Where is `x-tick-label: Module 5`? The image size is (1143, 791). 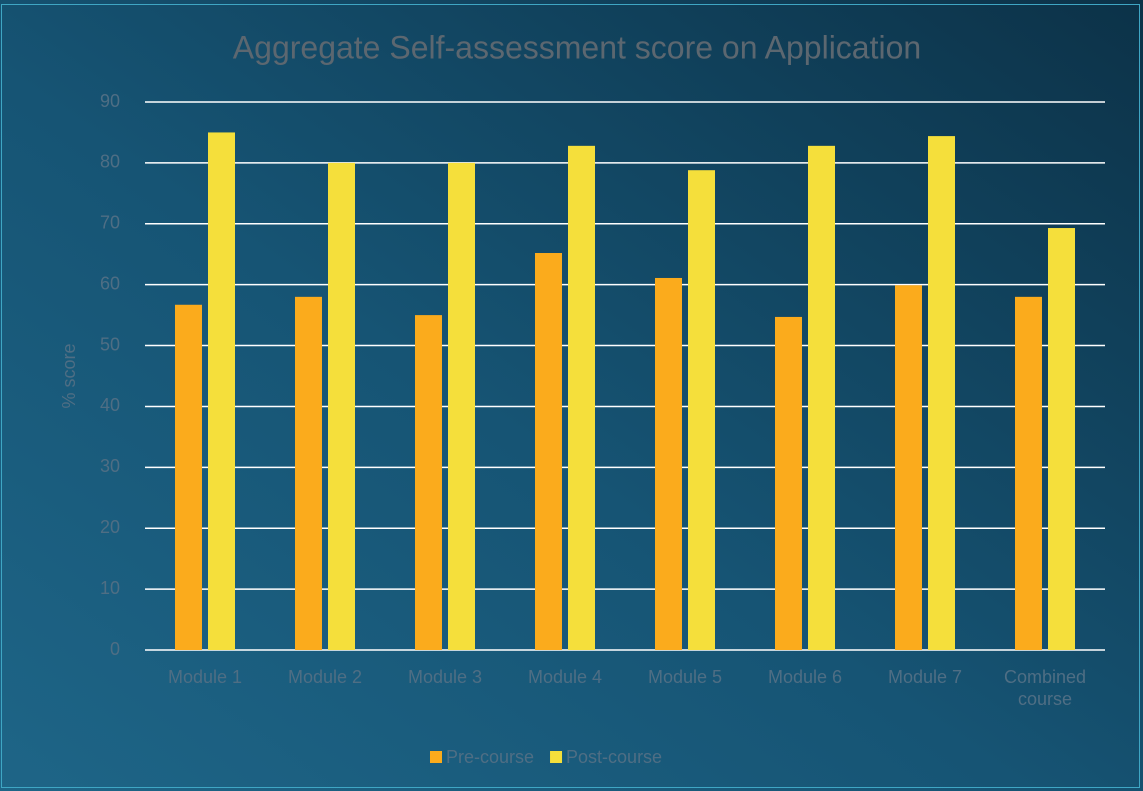 x-tick-label: Module 5 is located at coordinates (685, 677).